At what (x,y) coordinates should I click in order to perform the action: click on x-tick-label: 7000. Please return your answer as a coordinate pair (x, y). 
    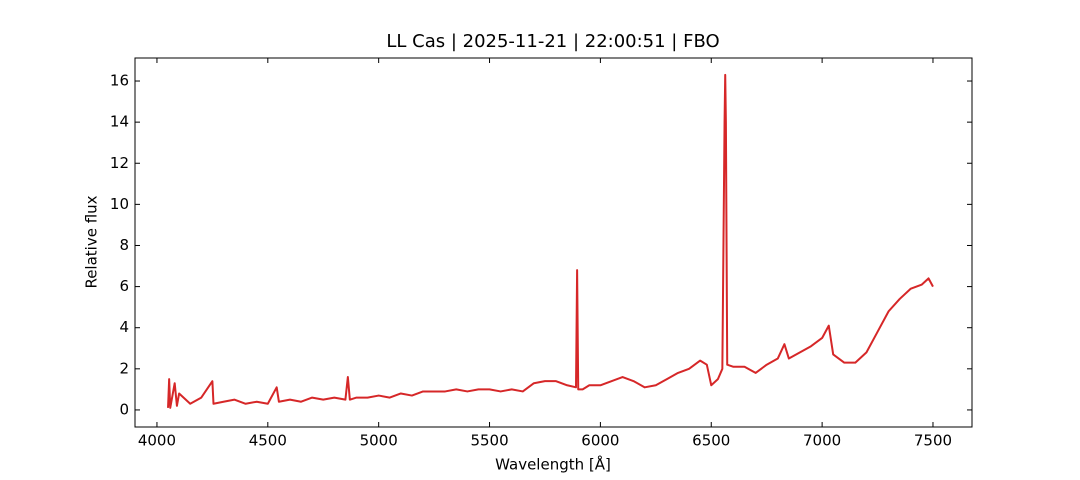
    Looking at the image, I should click on (822, 441).